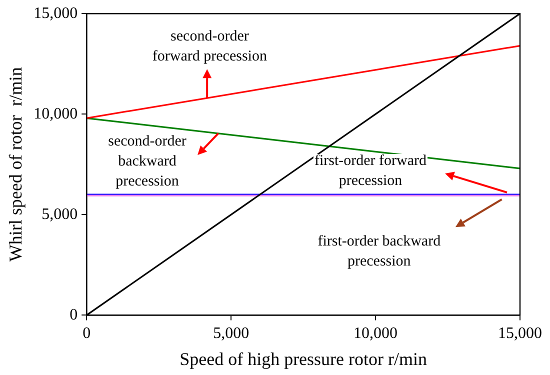  Describe the element at coordinates (56, 13) in the screenshot. I see `y-tick-label: 15,000` at that location.